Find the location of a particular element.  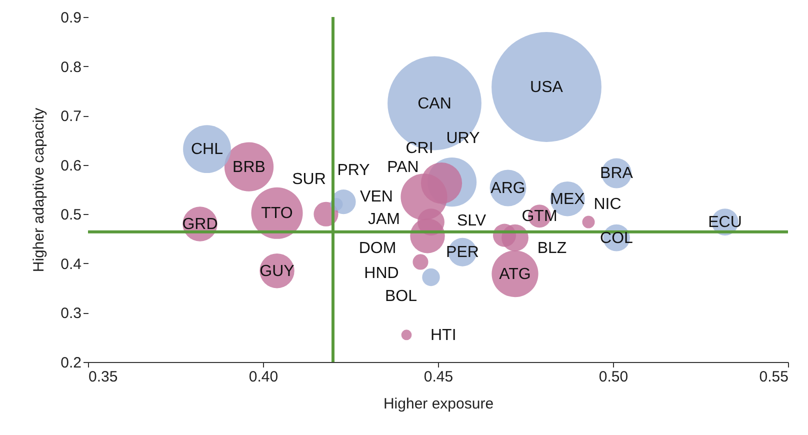

y-axis-title: Higher adaptive capacity is located at coordinates (39, 189).